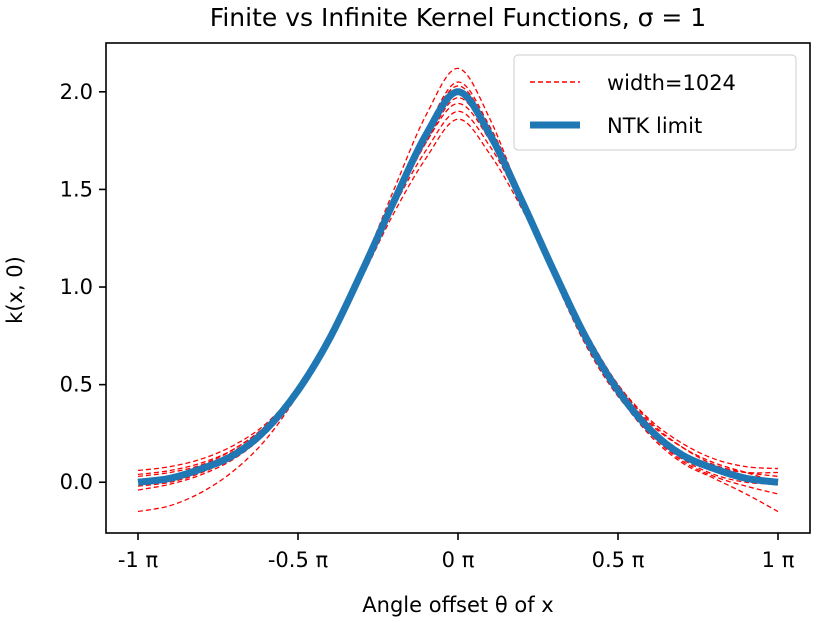 The image size is (830, 623). I want to click on y-tick-label: 1.5, so click(76, 189).